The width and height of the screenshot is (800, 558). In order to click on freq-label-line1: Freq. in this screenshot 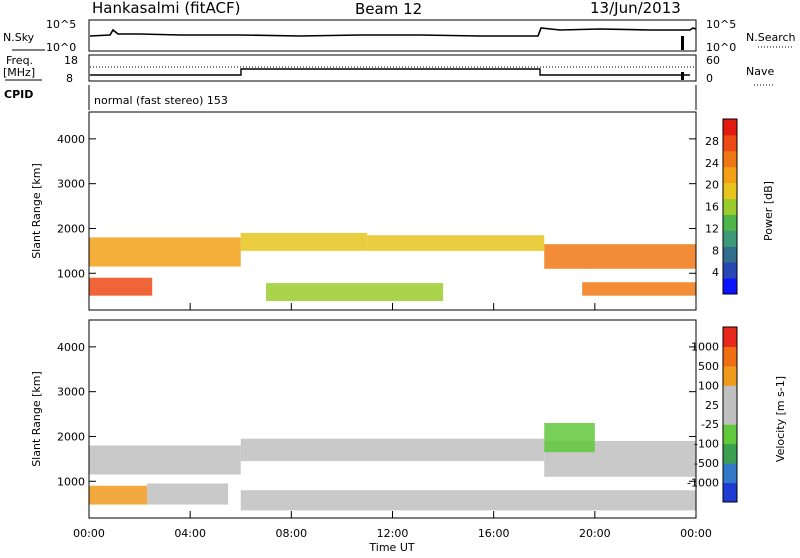, I will do `click(19, 60)`.